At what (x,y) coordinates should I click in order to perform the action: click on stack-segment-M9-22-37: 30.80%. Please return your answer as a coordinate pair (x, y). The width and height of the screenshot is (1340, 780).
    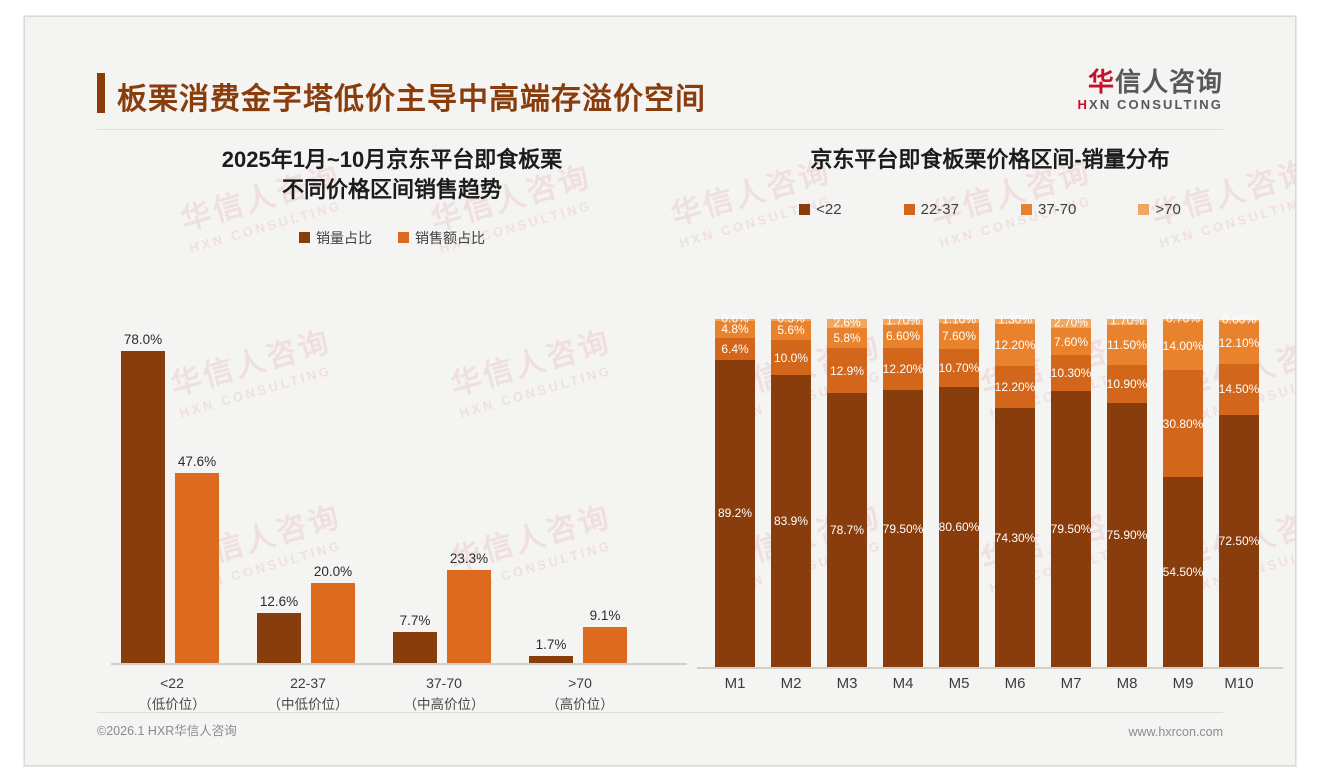
    Looking at the image, I should click on (1183, 424).